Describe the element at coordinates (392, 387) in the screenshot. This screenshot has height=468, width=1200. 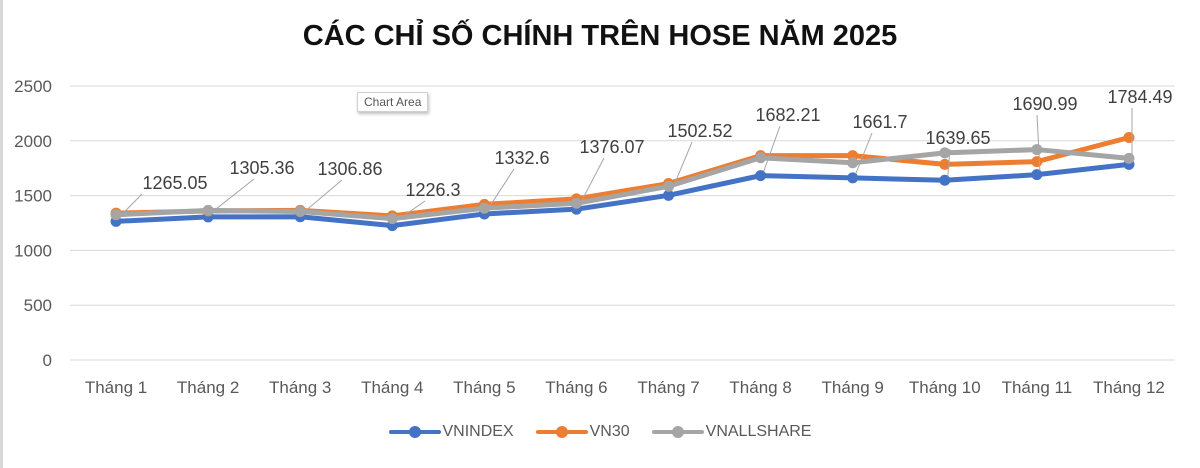
I see `x-tick-label: Tháng 4` at that location.